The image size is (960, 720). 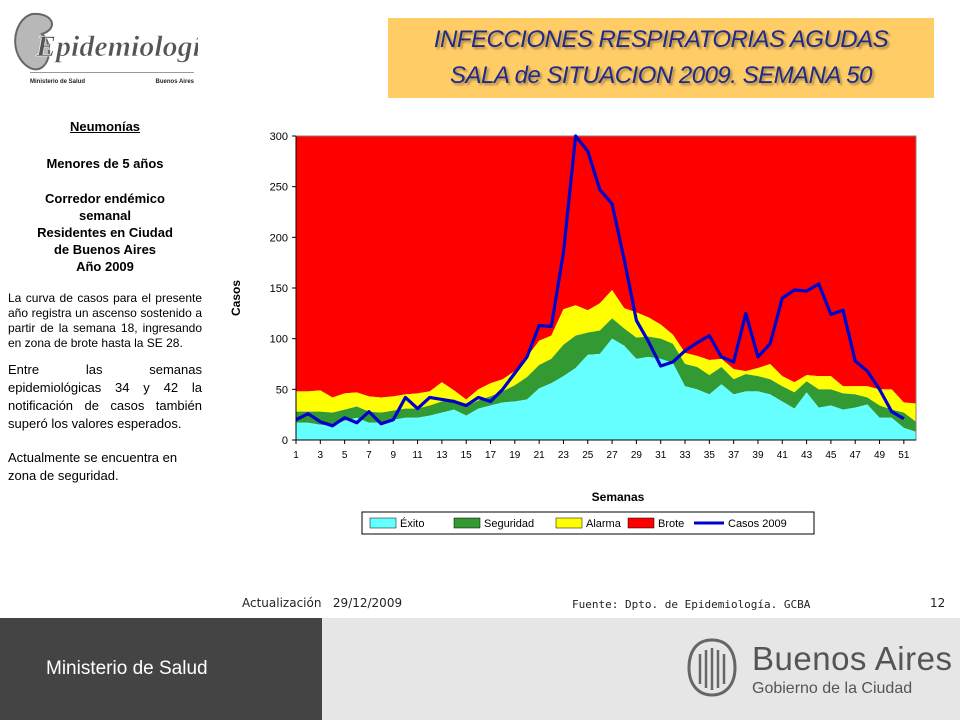 I want to click on y-tick-label: 50, so click(x=282, y=390).